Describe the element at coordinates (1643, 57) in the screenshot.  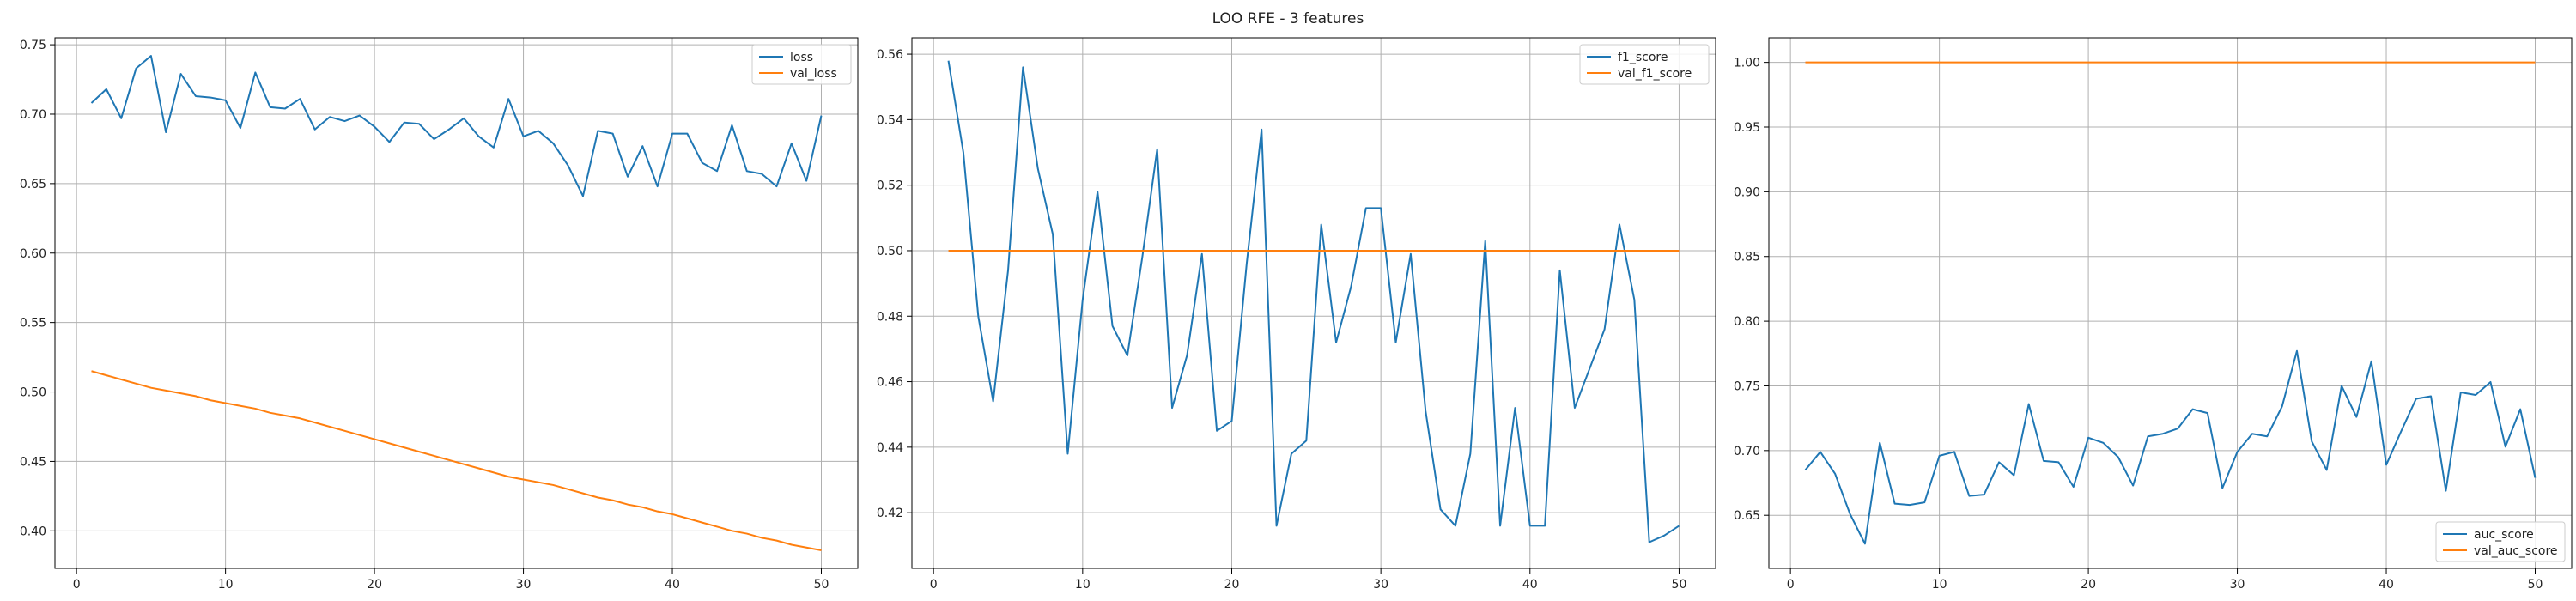
I see `legend-label: f1_score` at that location.